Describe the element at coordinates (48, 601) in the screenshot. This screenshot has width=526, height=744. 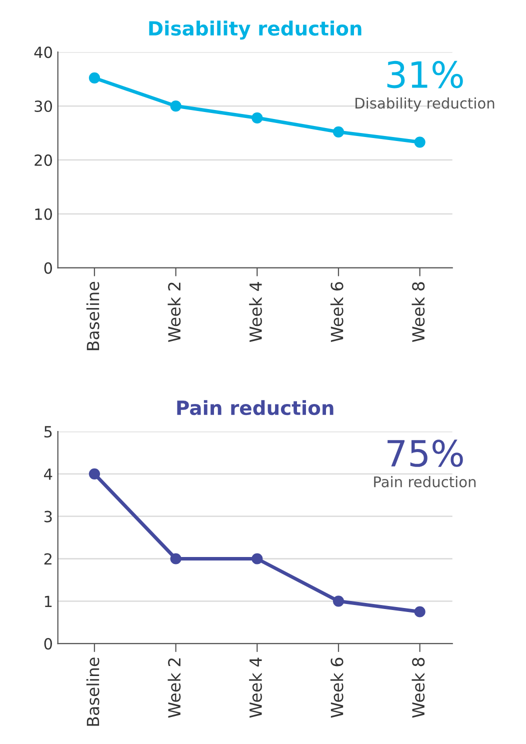
I see `y-tick-label: 1` at that location.